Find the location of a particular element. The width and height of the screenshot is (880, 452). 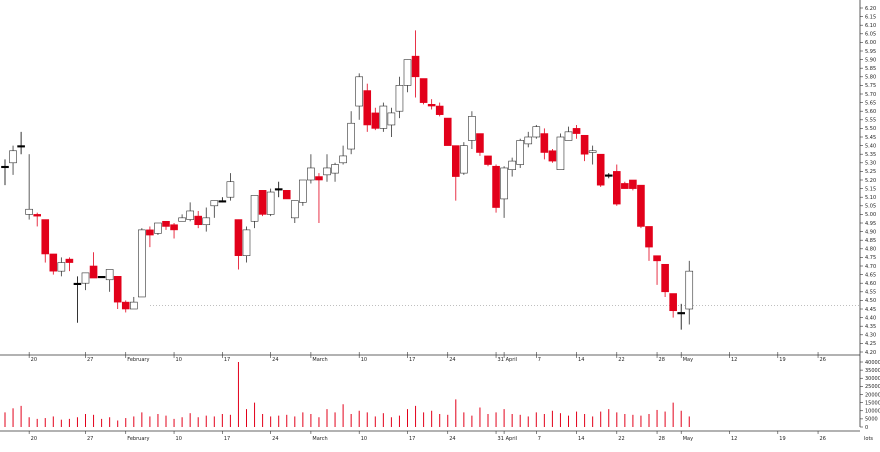

x-tick-label: 24 is located at coordinates (275, 439).